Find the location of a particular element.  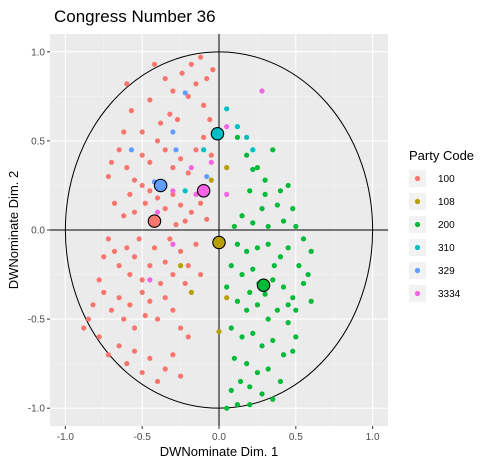

x-tick-label: 1.0 is located at coordinates (373, 437).